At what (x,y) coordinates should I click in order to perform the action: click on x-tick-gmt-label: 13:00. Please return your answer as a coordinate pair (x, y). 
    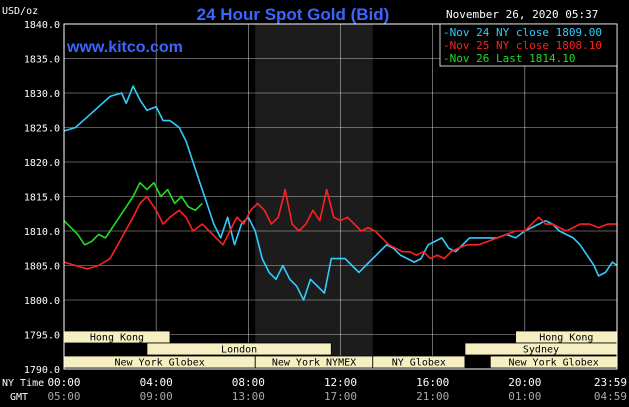
    Looking at the image, I should click on (248, 396).